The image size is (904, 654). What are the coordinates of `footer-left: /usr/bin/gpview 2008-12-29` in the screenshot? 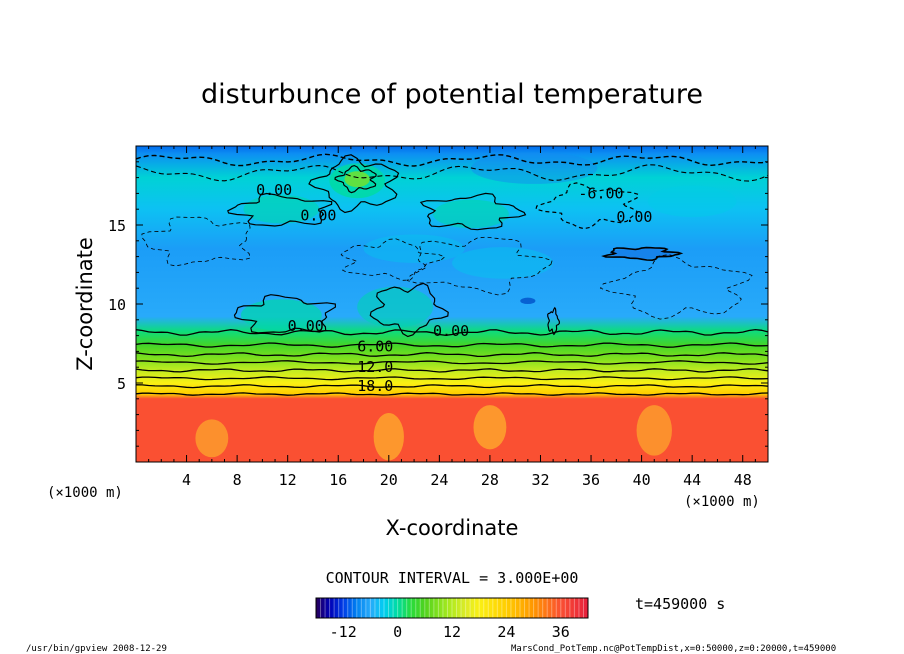 It's located at (96, 649).